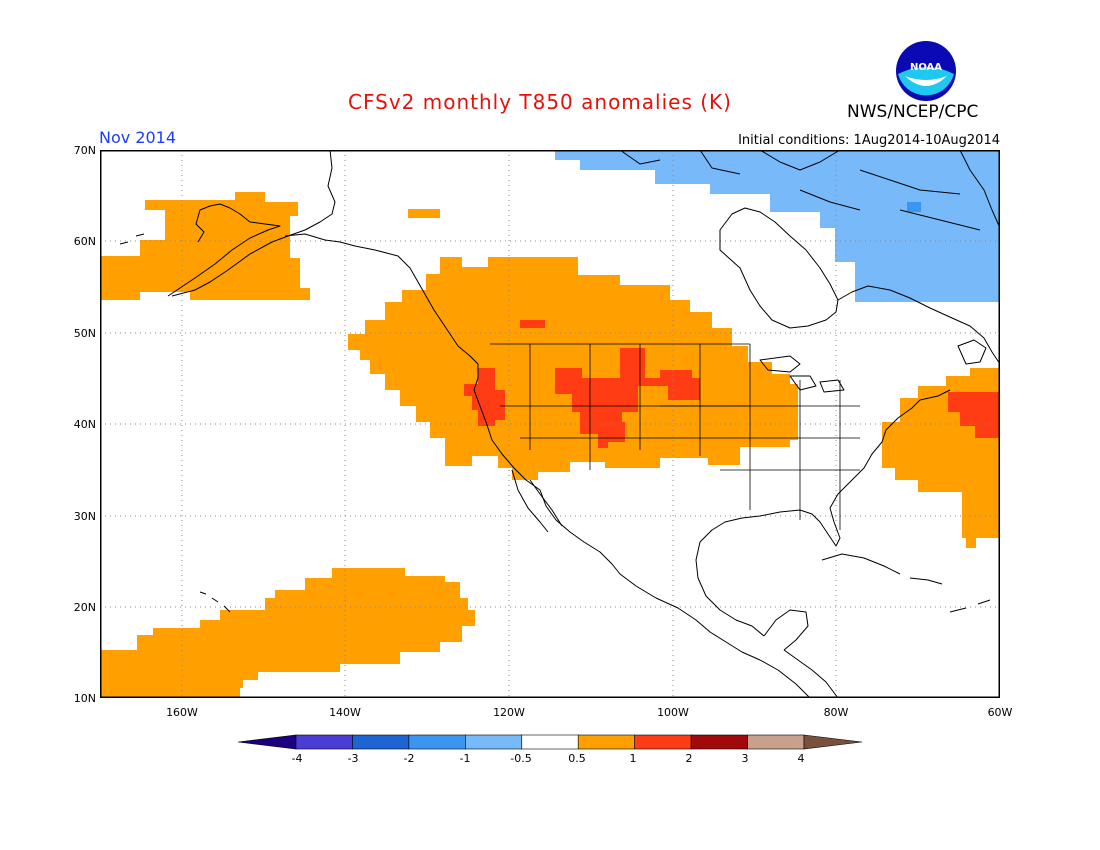 This screenshot has width=1100, height=850. What do you see at coordinates (1000, 712) in the screenshot?
I see `lon-label-60w: 60W` at bounding box center [1000, 712].